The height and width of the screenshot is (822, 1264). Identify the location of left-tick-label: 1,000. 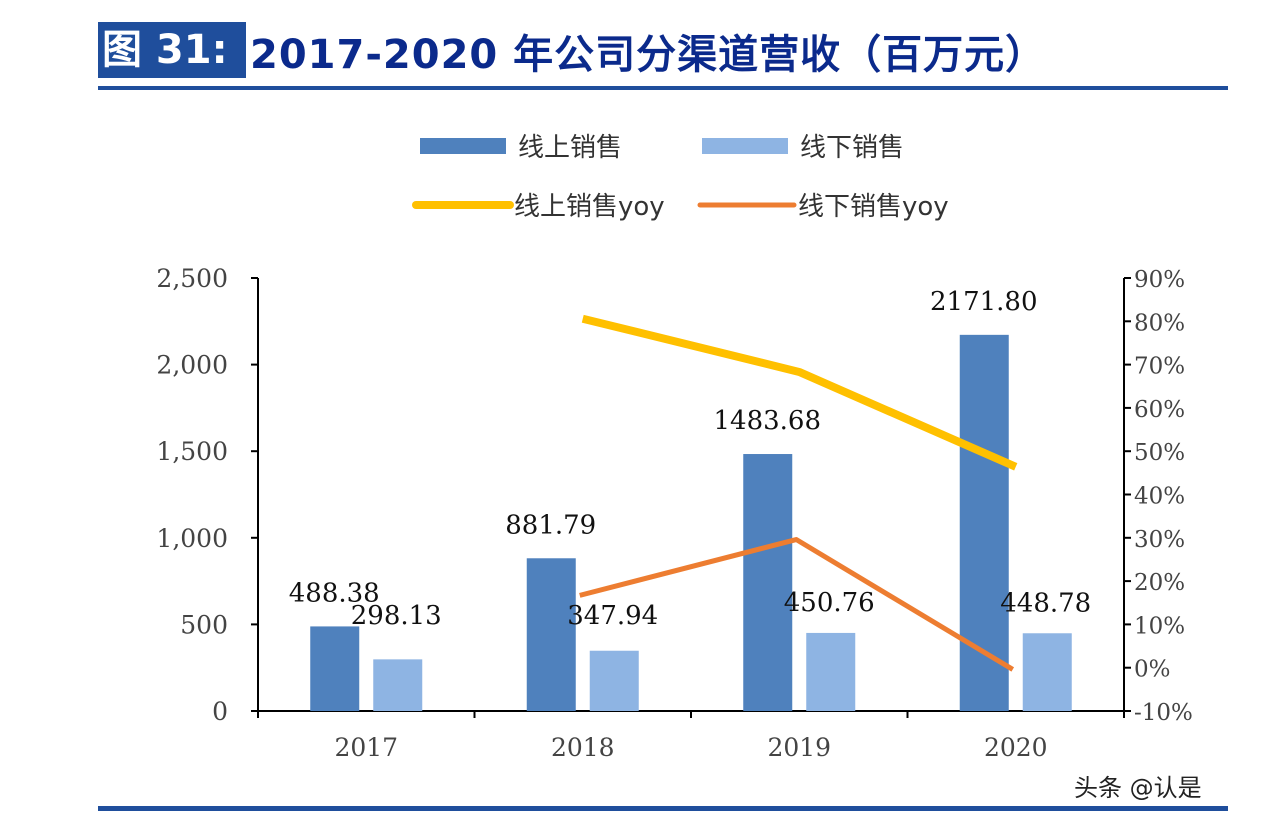
(192, 538).